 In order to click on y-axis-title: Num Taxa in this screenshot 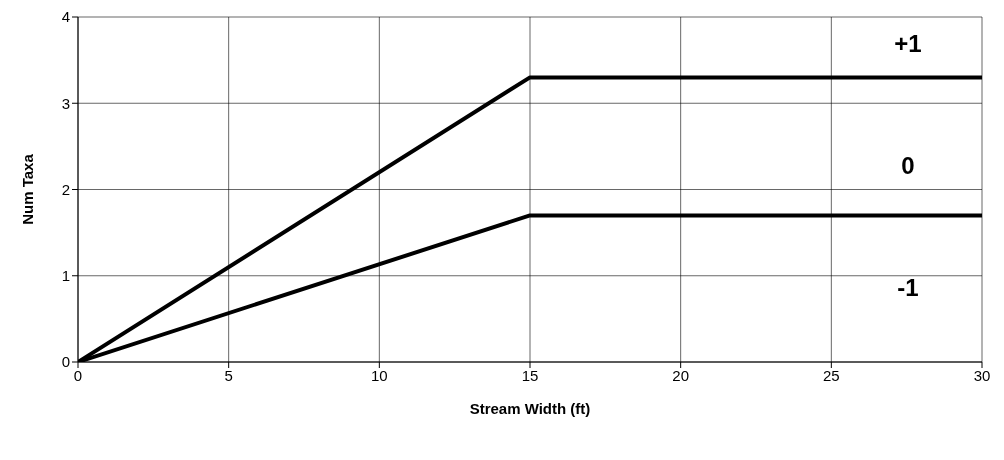, I will do `click(28, 189)`.